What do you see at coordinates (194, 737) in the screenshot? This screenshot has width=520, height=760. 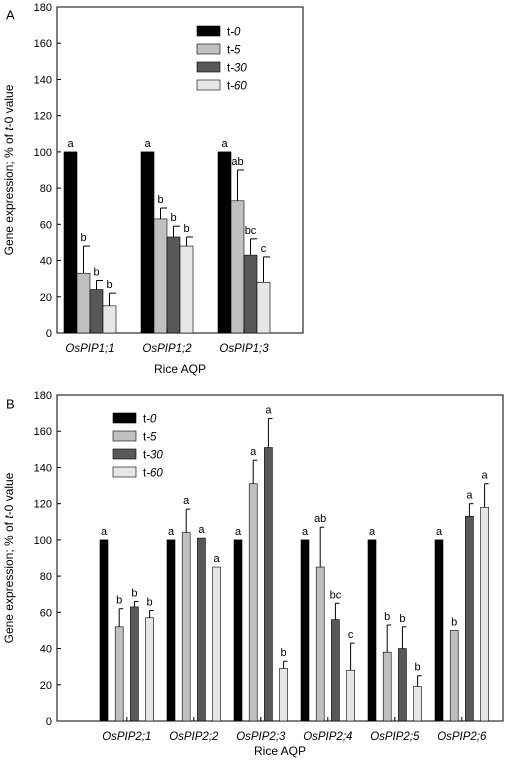 I see `category-label: OsPIP2;2` at bounding box center [194, 737].